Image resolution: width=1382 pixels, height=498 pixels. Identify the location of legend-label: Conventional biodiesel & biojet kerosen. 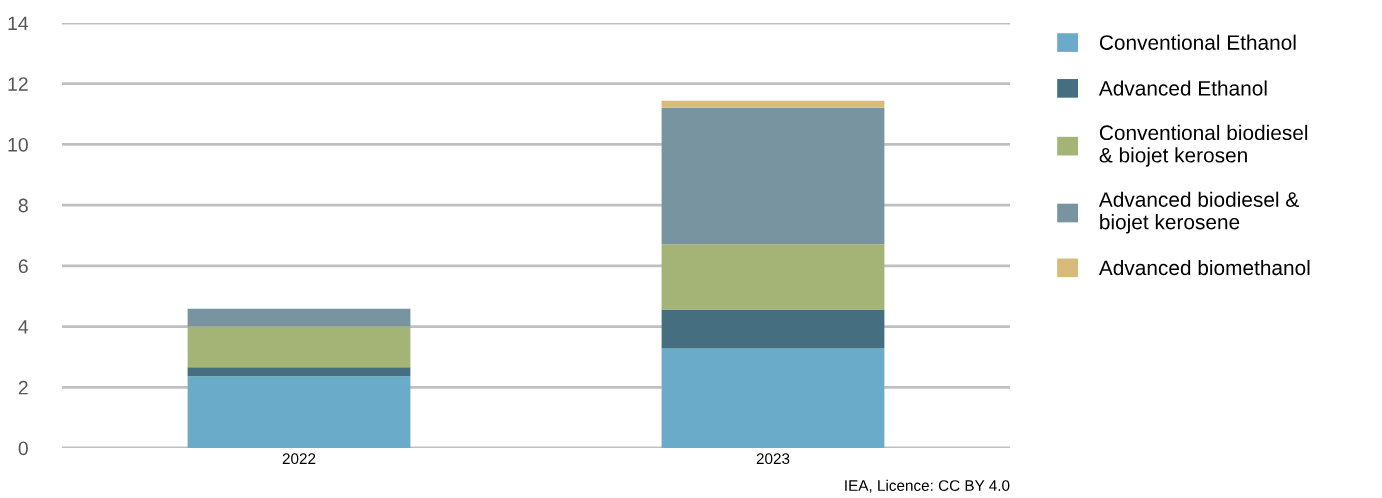
(1203, 145).